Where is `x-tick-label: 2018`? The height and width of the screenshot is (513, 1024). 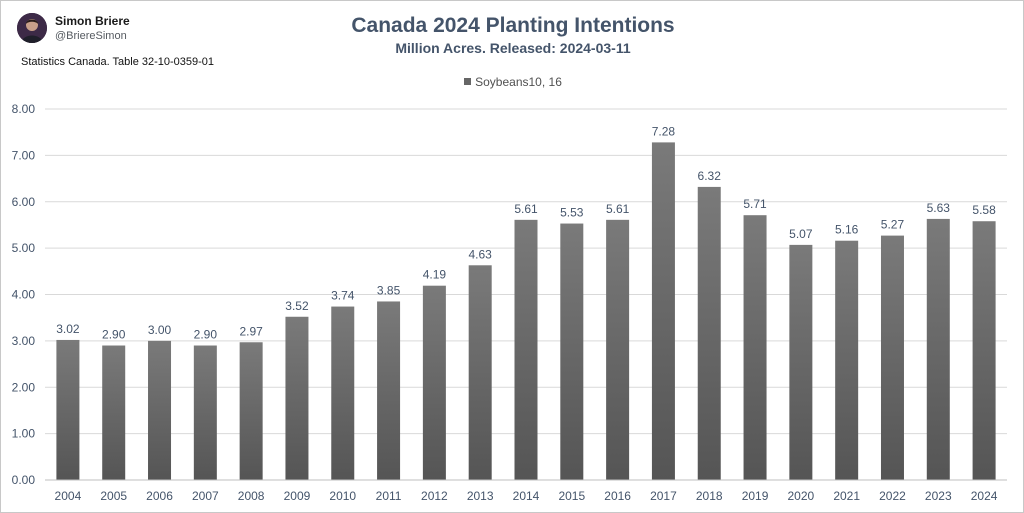
x-tick-label: 2018 is located at coordinates (709, 496).